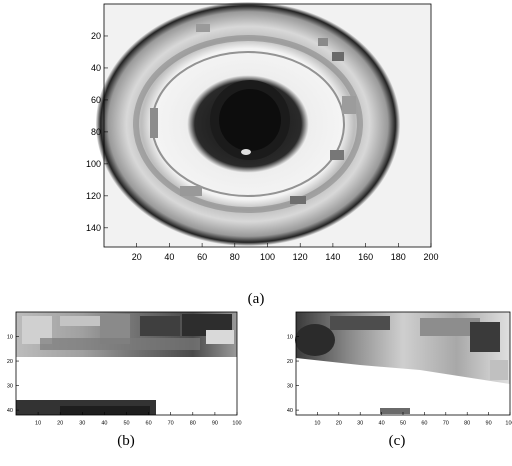  Describe the element at coordinates (332, 257) in the screenshot. I see `x-tick-label: 140` at that location.